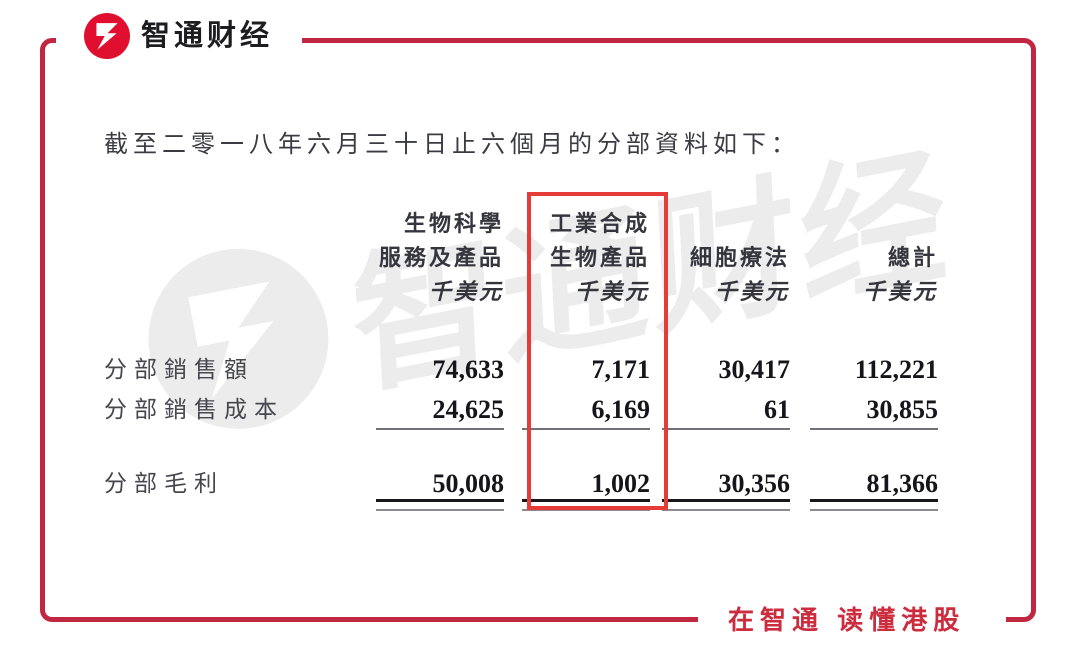 The height and width of the screenshot is (647, 1080). Describe the element at coordinates (754, 369) in the screenshot. I see `cell-value: 30,417` at that location.